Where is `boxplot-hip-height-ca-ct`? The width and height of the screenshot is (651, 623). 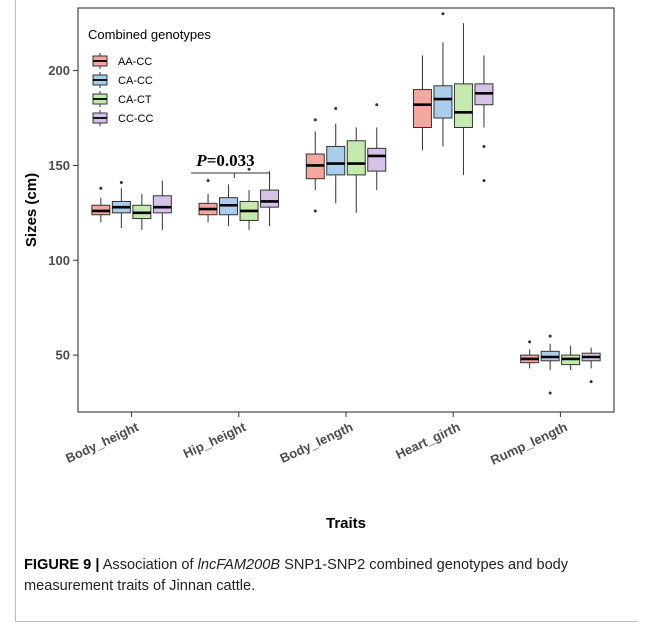
boxplot-hip-height-ca-ct is located at coordinates (249, 198).